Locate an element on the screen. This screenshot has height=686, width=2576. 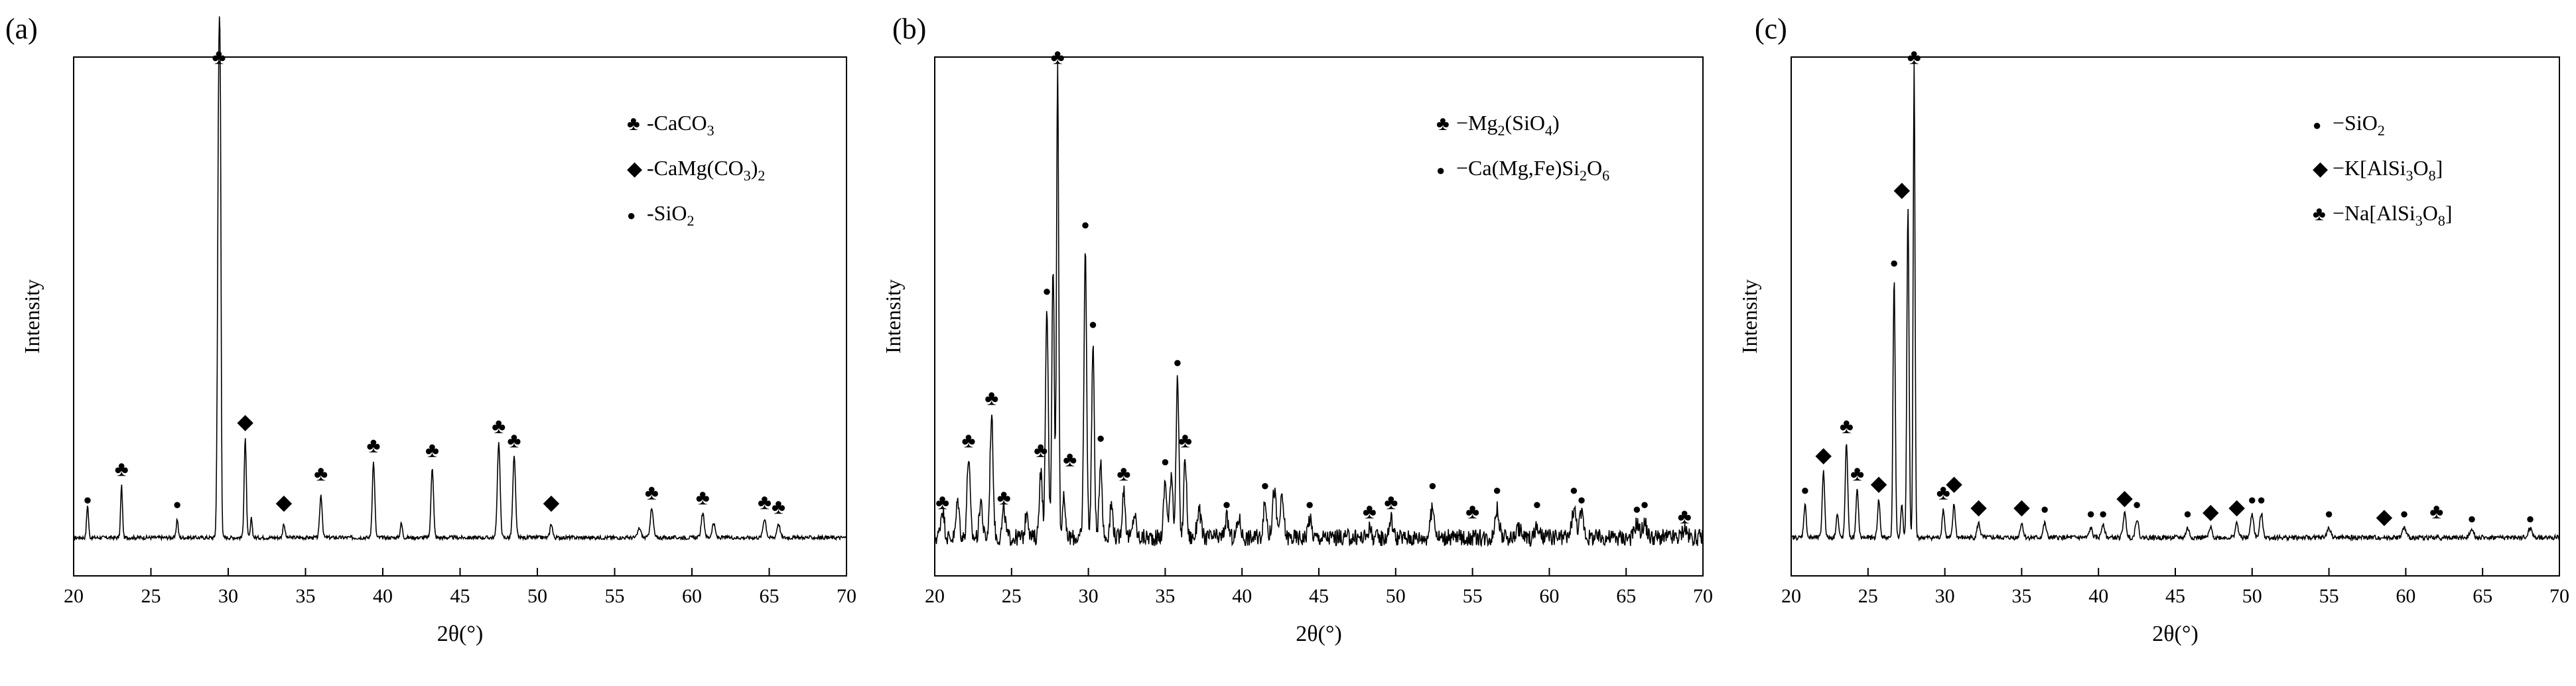
legend-entry: −Mg2​(SiO4​) is located at coordinates (1508, 125).